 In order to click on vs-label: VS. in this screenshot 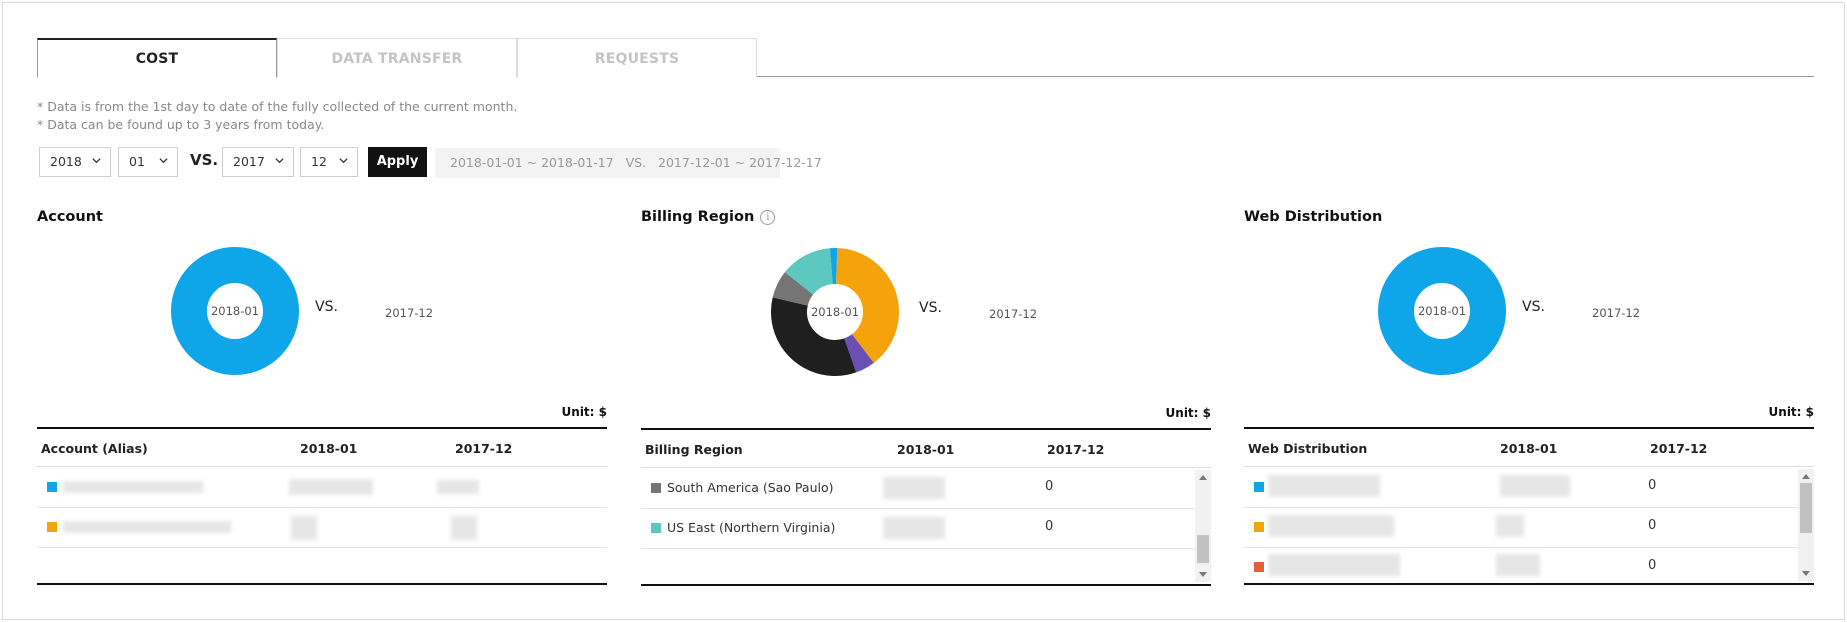, I will do `click(204, 160)`.